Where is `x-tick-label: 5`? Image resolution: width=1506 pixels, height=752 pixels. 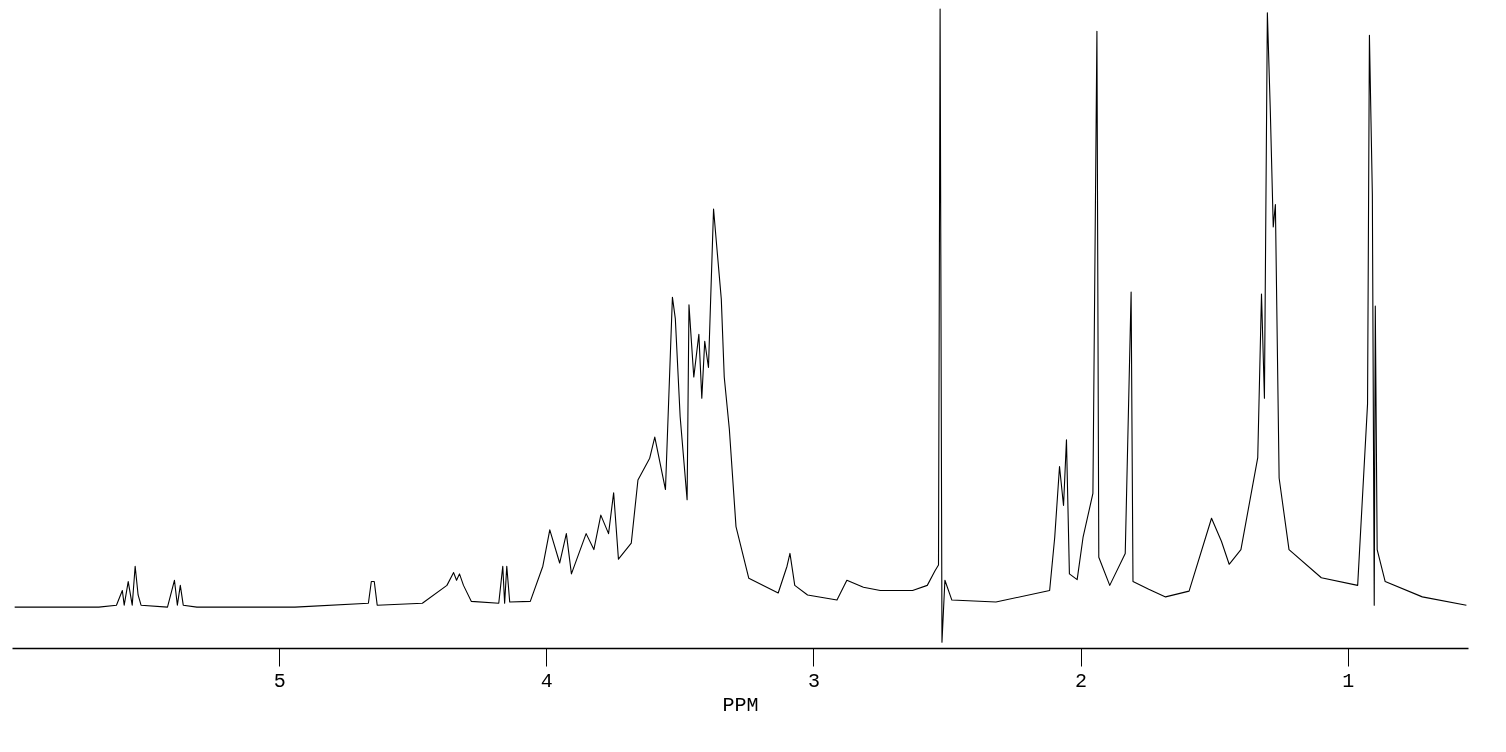
x-tick-label: 5 is located at coordinates (279, 681).